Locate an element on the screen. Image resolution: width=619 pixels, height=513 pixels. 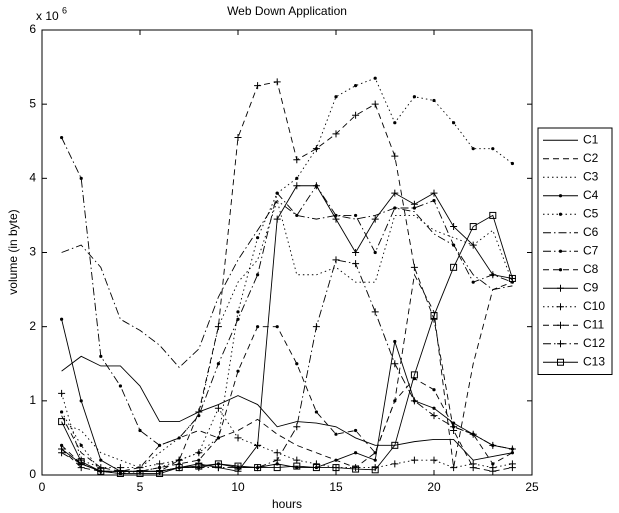
y-tick-label: 2 is located at coordinates (32, 326).